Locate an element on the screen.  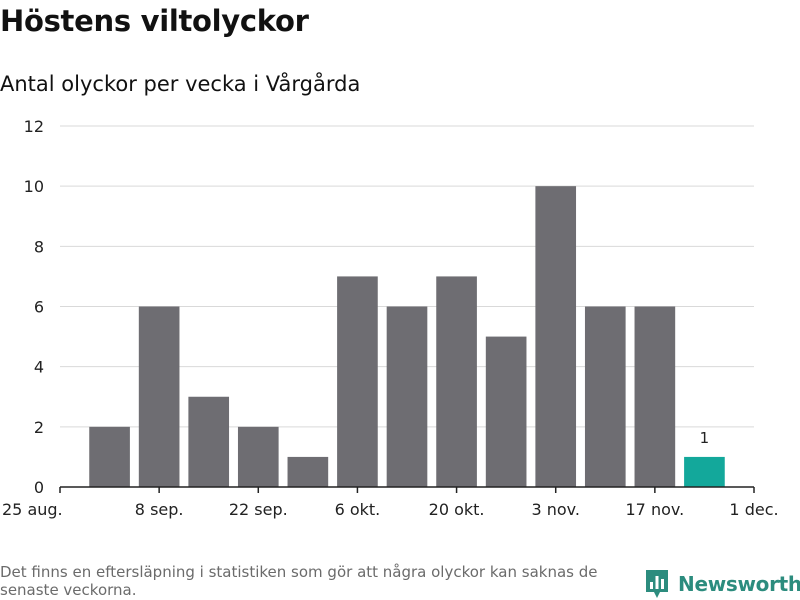
x-tick-label: 1 dec. is located at coordinates (753, 509).